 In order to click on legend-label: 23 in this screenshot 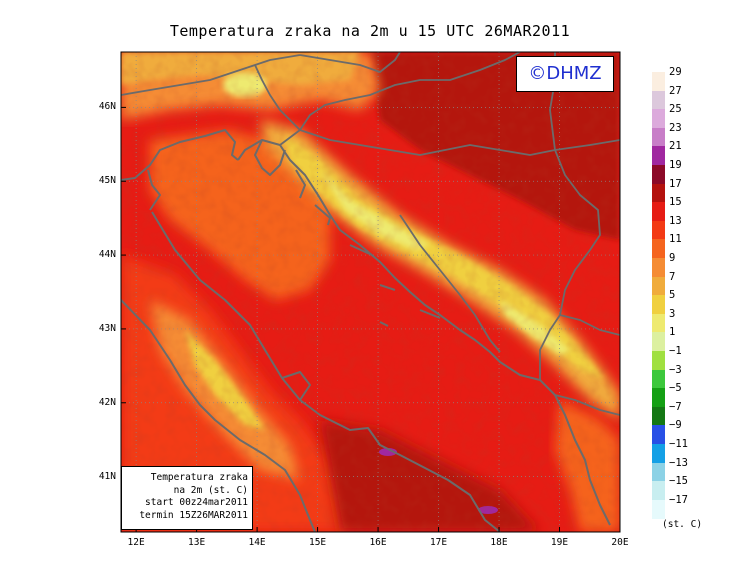, I will do `click(675, 127)`.